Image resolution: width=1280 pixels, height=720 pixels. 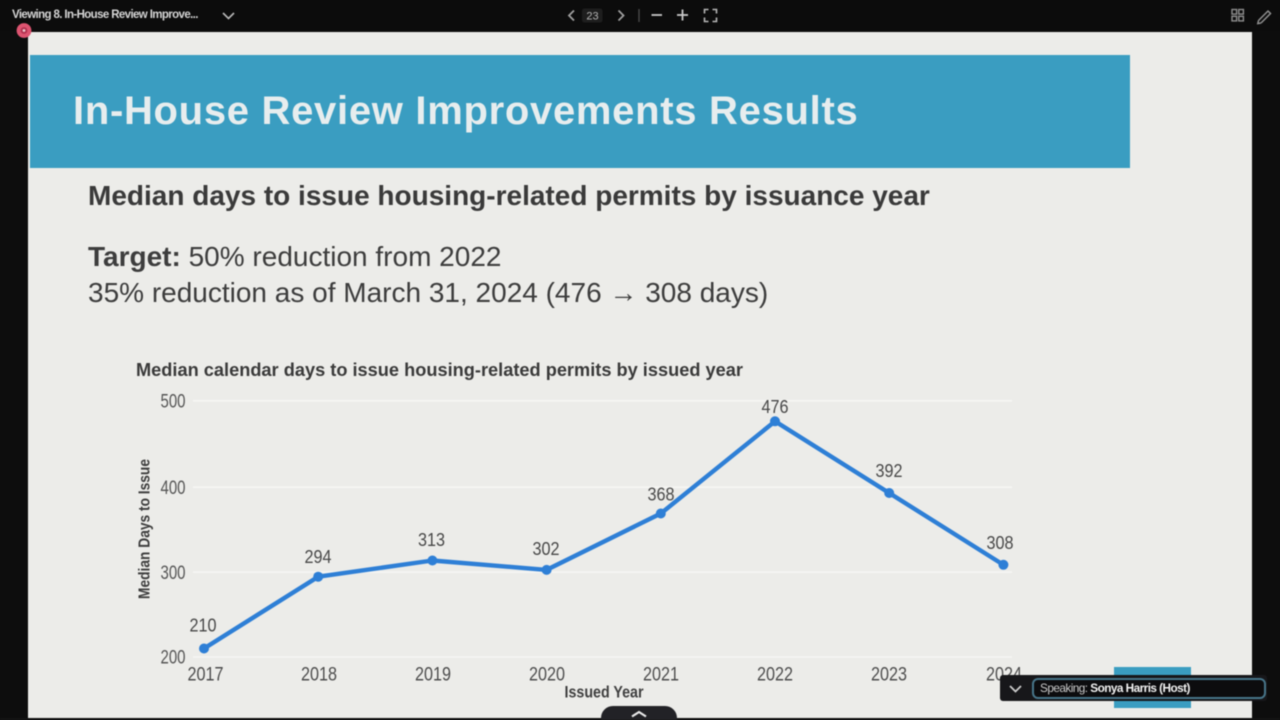 What do you see at coordinates (319, 675) in the screenshot?
I see `svg-text: 2018` at bounding box center [319, 675].